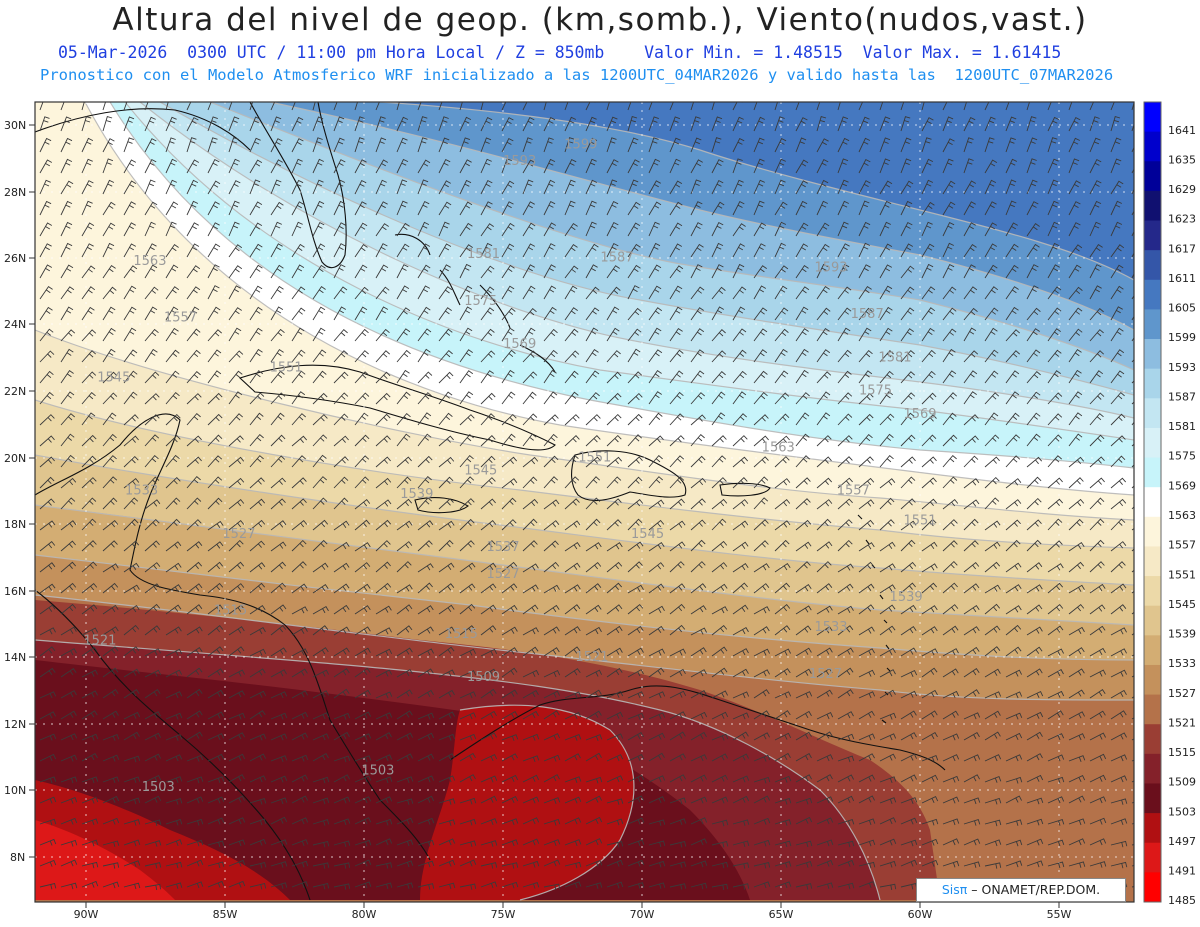  What do you see at coordinates (1182, 426) in the screenshot?
I see `colorbar-level-label: 1581` at bounding box center [1182, 426].